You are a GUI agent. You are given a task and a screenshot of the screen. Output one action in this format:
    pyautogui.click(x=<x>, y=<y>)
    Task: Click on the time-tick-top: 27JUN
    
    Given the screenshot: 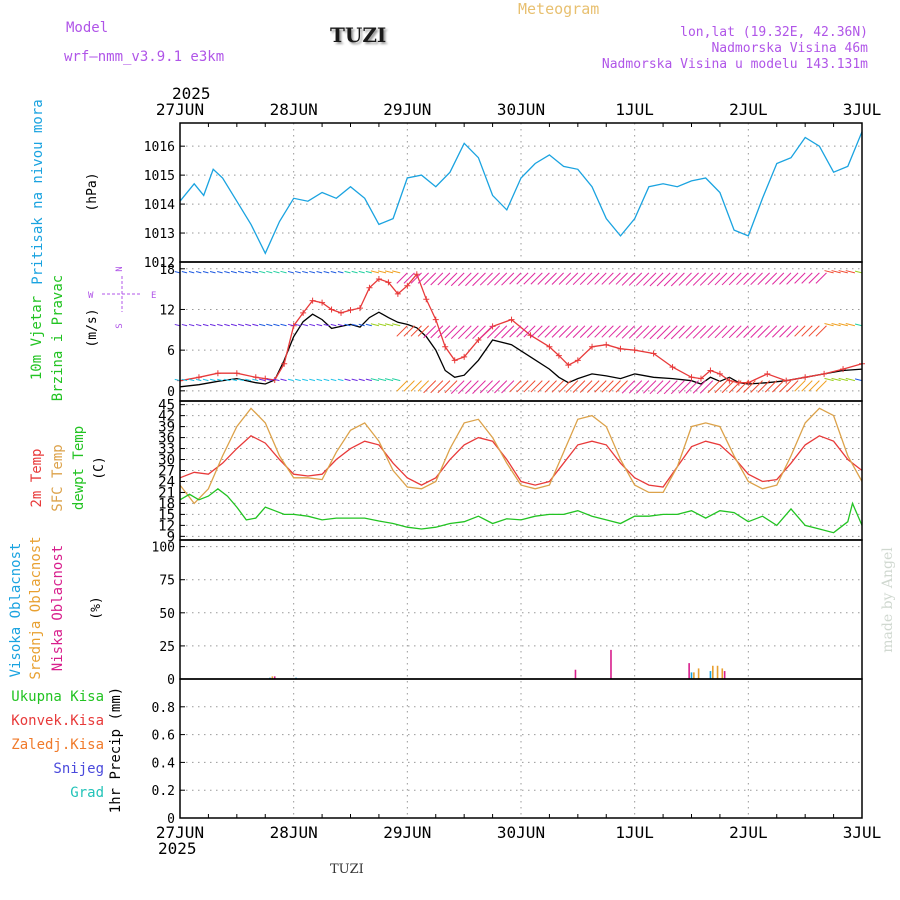 What is the action you would take?
    pyautogui.click(x=180, y=109)
    